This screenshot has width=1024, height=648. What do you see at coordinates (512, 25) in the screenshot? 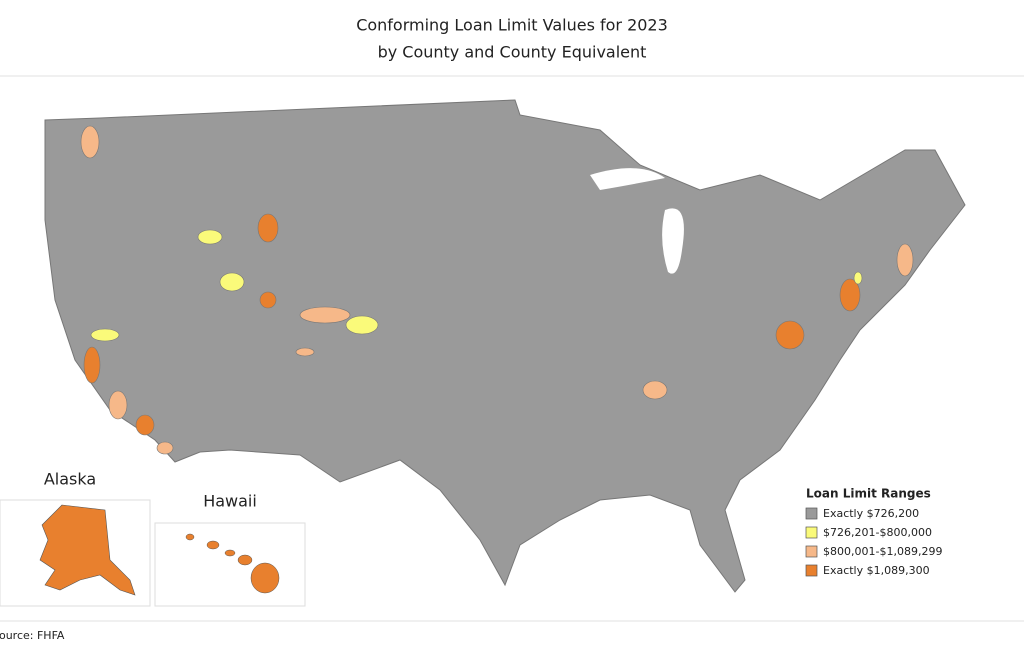
I see `title-line: Conforming Loan Limit Values for 2023` at bounding box center [512, 25].